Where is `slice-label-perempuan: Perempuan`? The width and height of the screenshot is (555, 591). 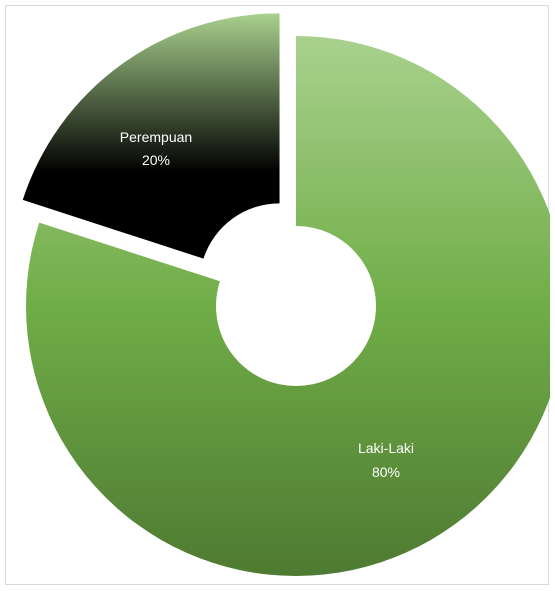
slice-label-perempuan: Perempuan is located at coordinates (156, 137).